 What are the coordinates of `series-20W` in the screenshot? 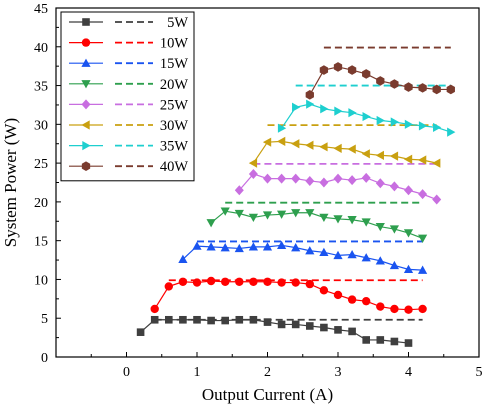 It's located at (317, 222).